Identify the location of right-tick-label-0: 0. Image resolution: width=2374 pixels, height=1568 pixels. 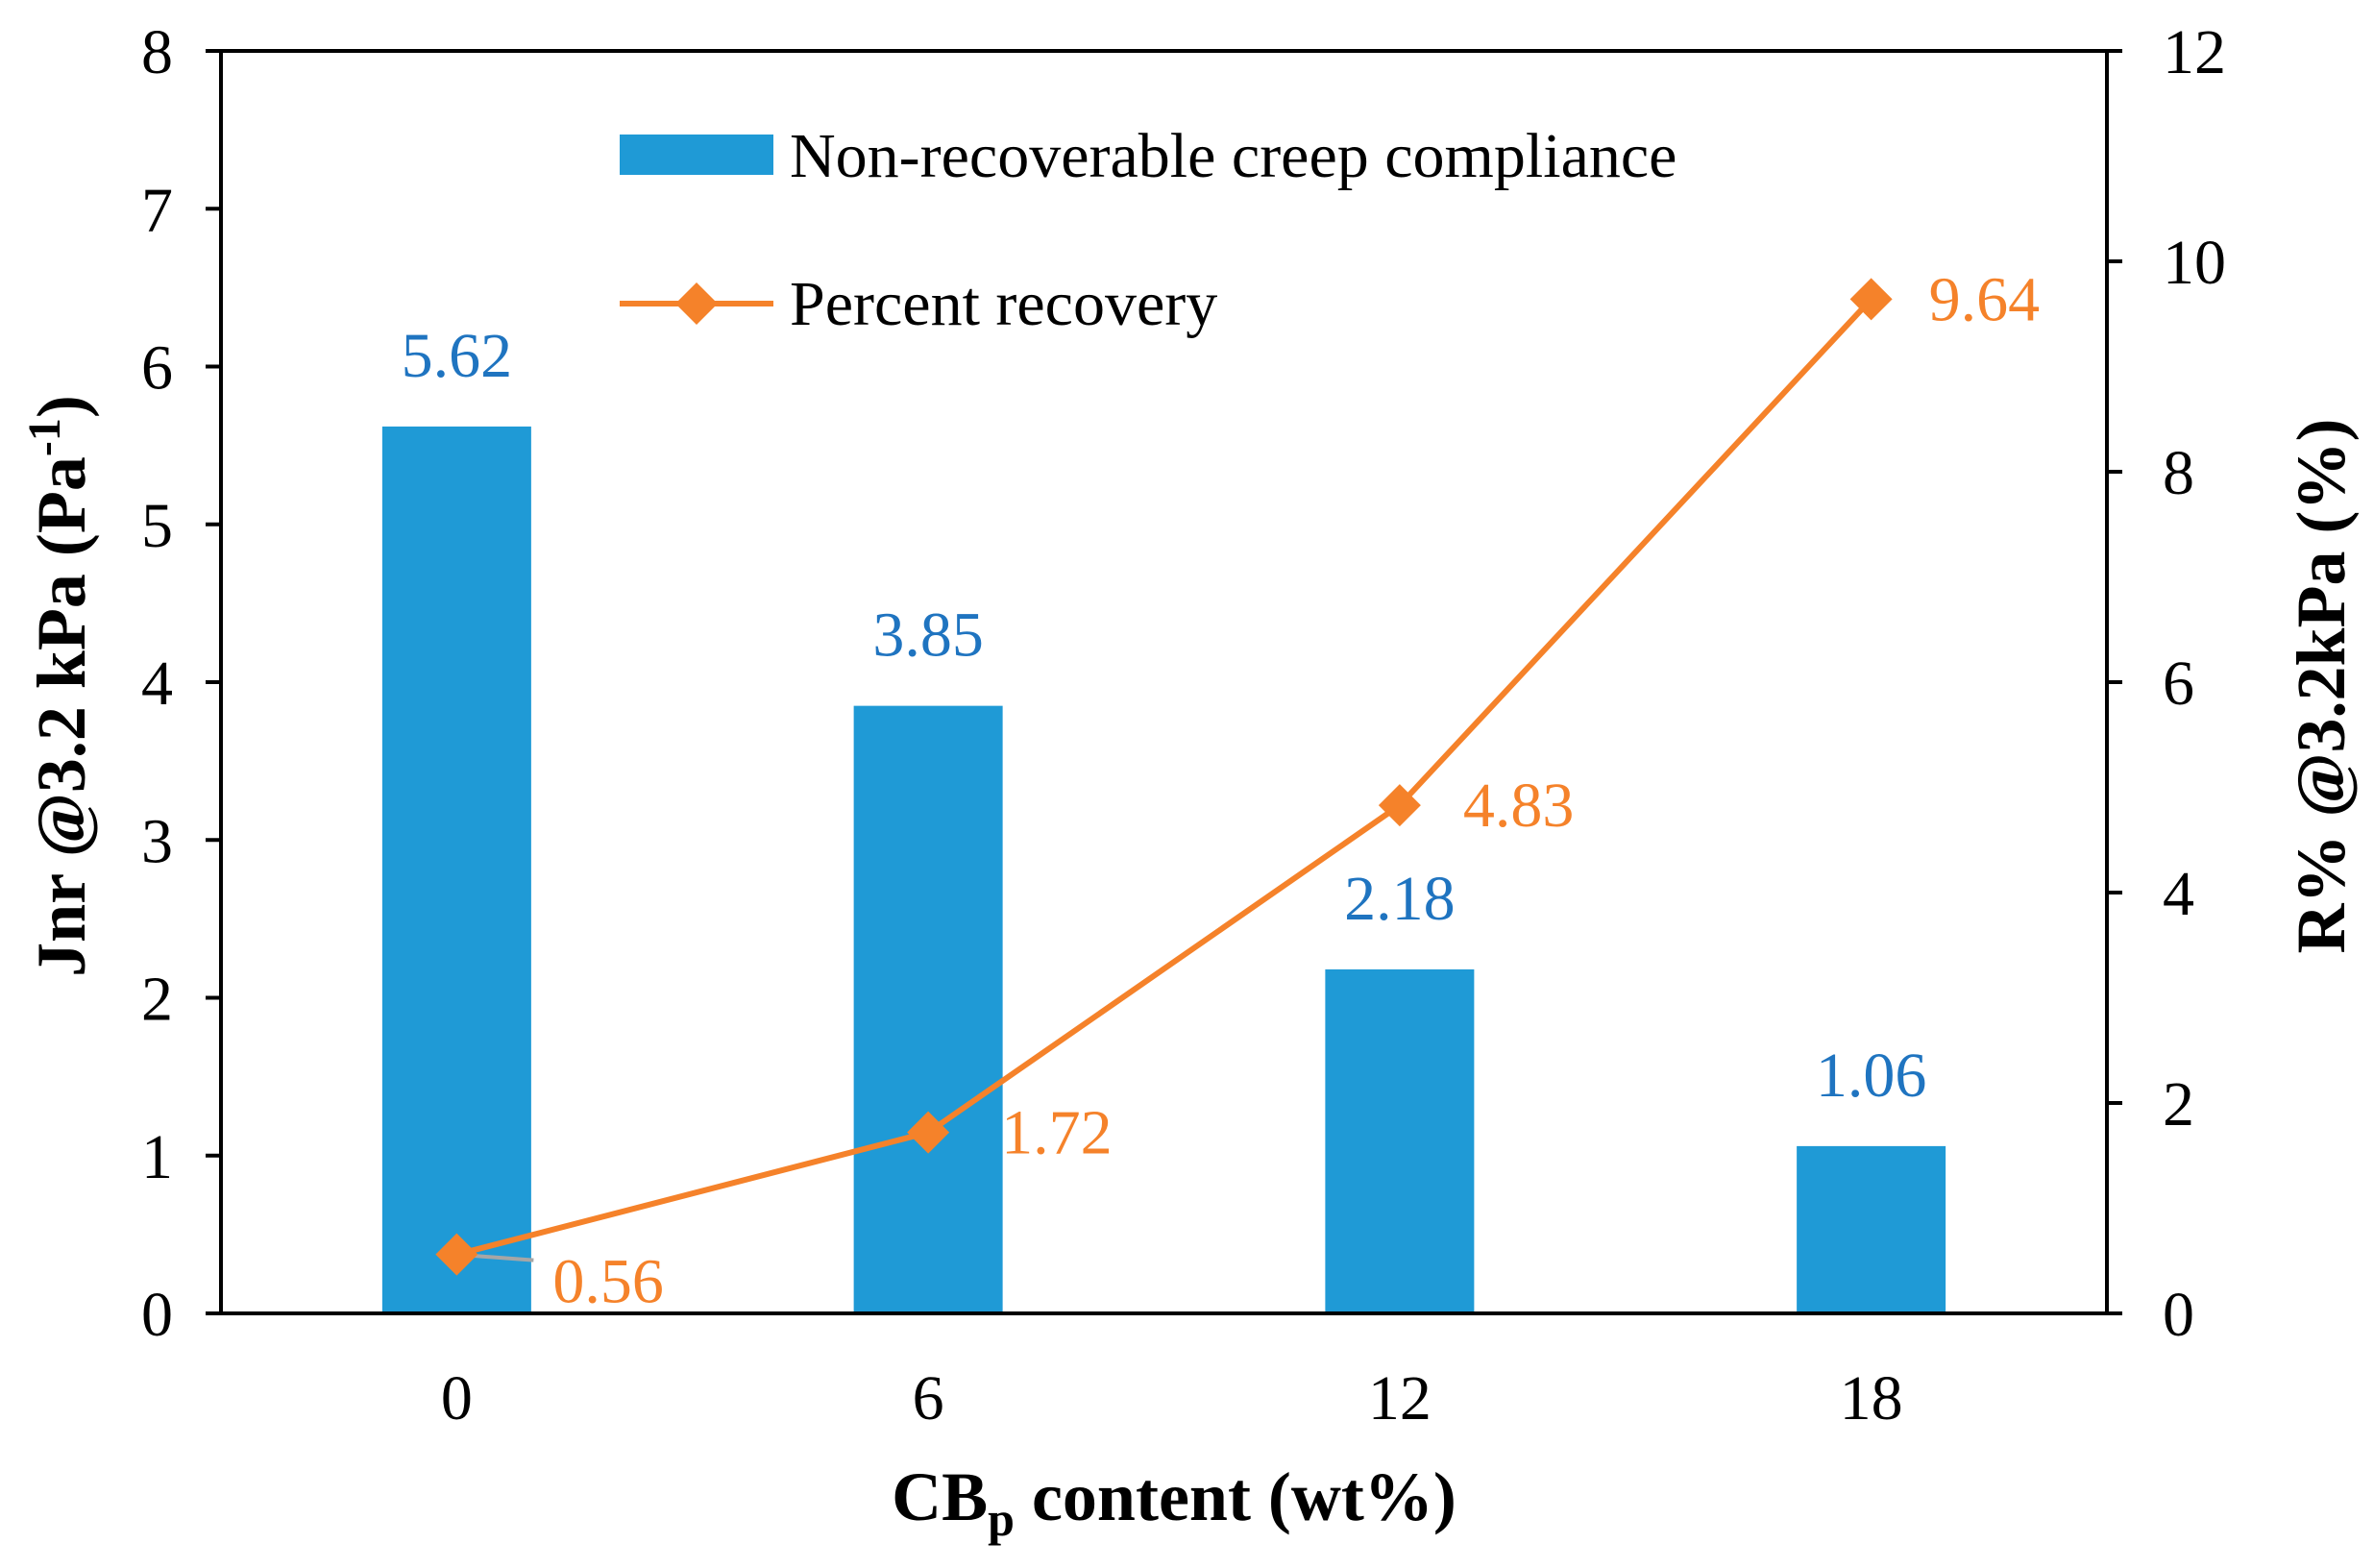
(2178, 1315).